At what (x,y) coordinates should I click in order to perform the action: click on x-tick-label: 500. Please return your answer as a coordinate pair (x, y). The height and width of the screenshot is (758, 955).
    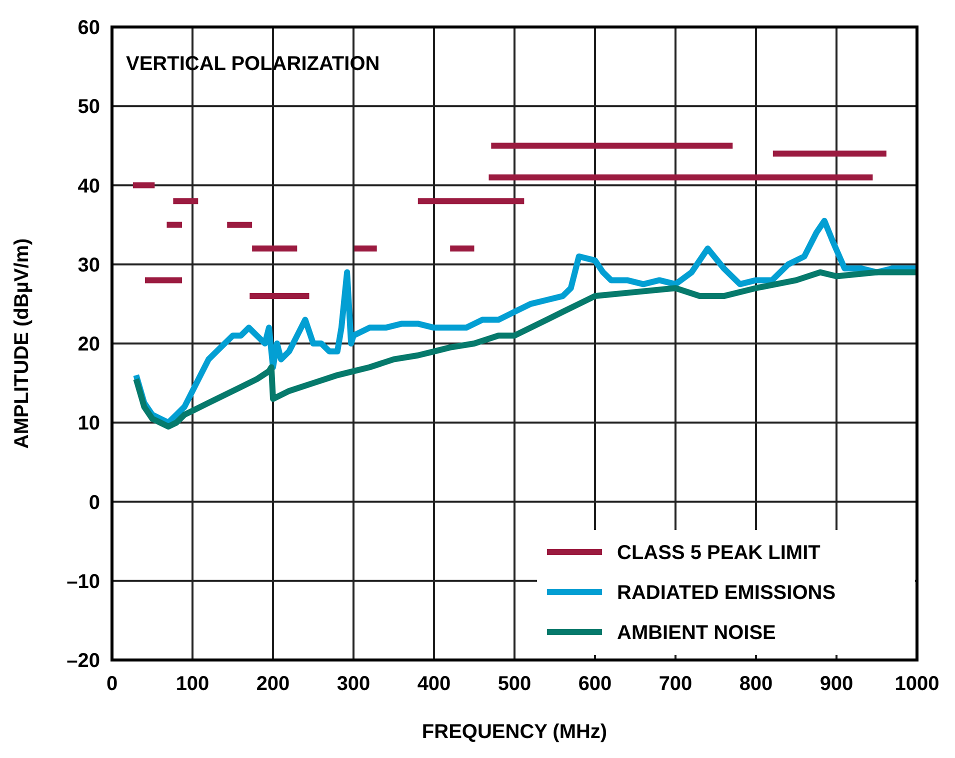
    Looking at the image, I should click on (515, 684).